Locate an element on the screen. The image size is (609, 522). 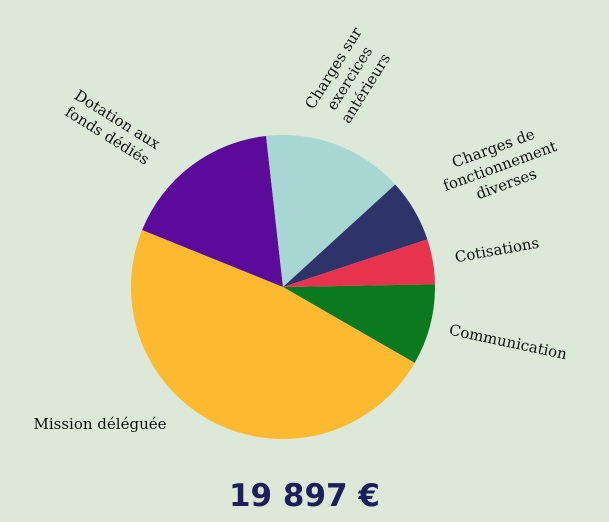
slice-label: Mission déléguée is located at coordinates (100, 423).